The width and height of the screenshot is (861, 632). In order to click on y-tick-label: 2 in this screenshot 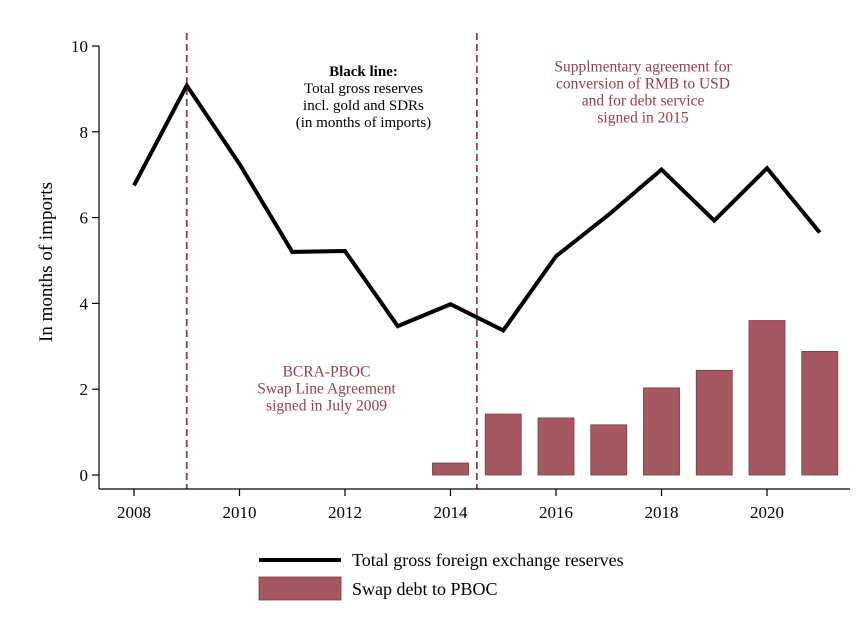, I will do `click(84, 389)`.